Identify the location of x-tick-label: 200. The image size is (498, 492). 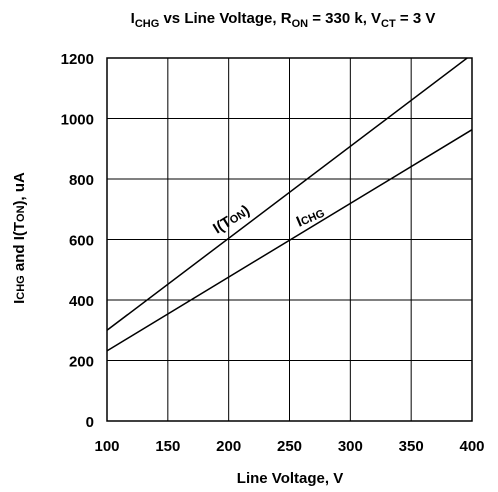
(228, 446).